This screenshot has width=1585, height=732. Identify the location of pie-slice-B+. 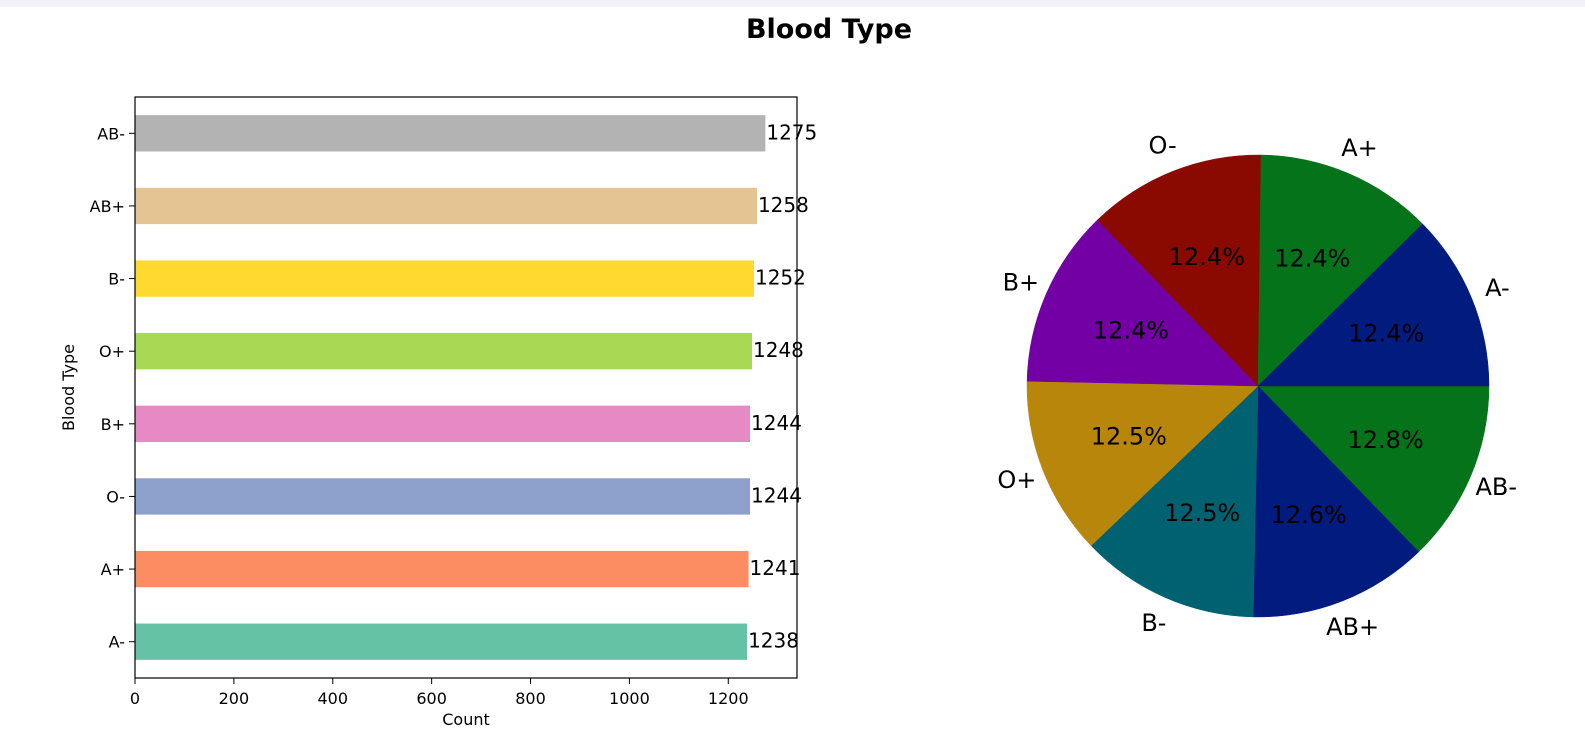
(1142, 303).